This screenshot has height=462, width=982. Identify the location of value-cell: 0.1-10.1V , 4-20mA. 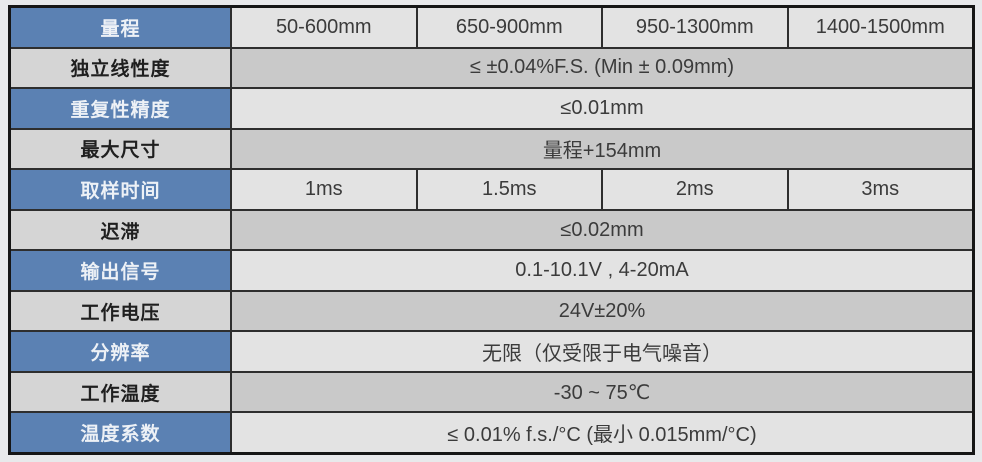
(602, 270).